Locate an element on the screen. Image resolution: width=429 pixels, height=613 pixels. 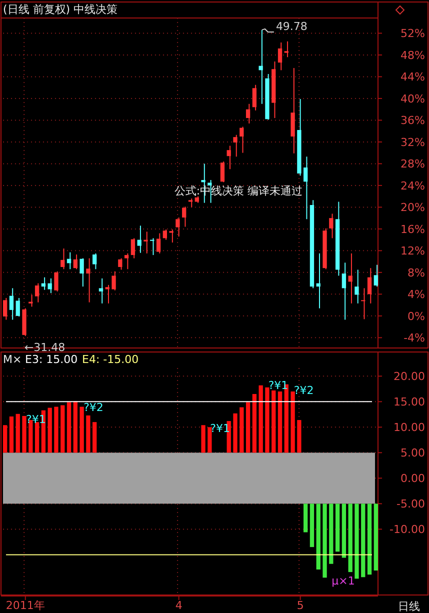
annotation: μ×1 is located at coordinates (343, 581).